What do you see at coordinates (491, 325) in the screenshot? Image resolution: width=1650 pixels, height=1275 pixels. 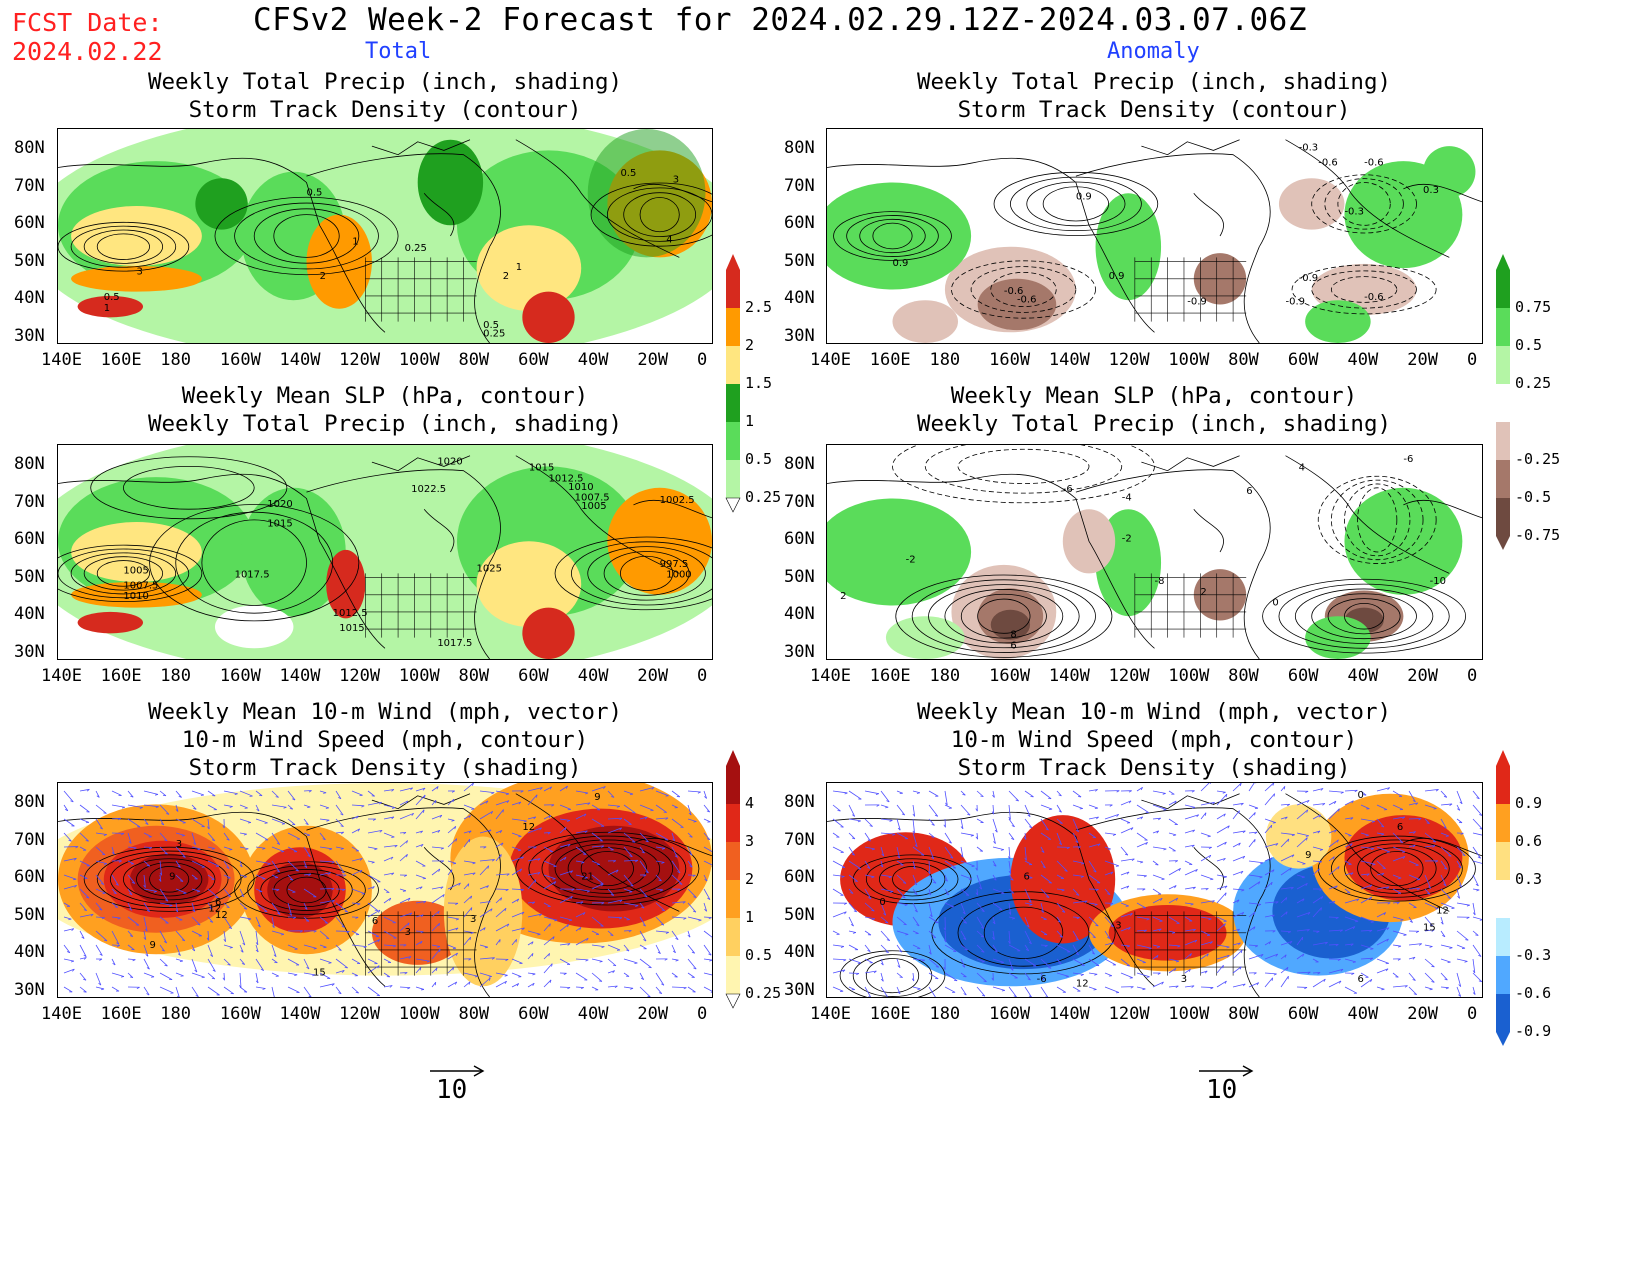 I see `contour-label: 0.5` at bounding box center [491, 325].